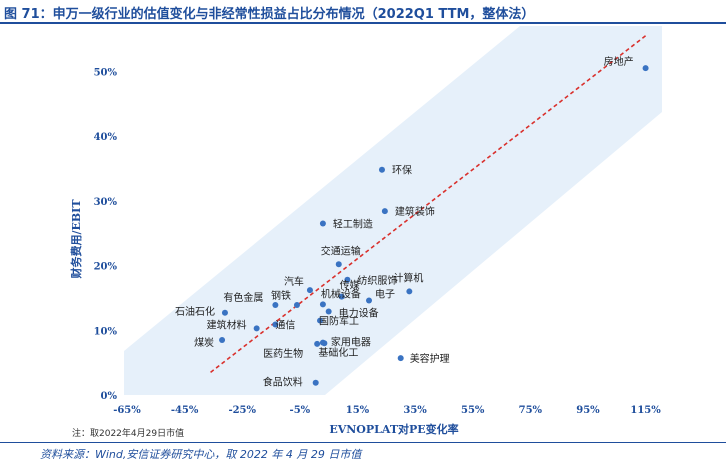 This screenshot has width=726, height=465. What do you see at coordinates (415, 211) in the screenshot?
I see `data-label: 建筑装饰` at bounding box center [415, 211].